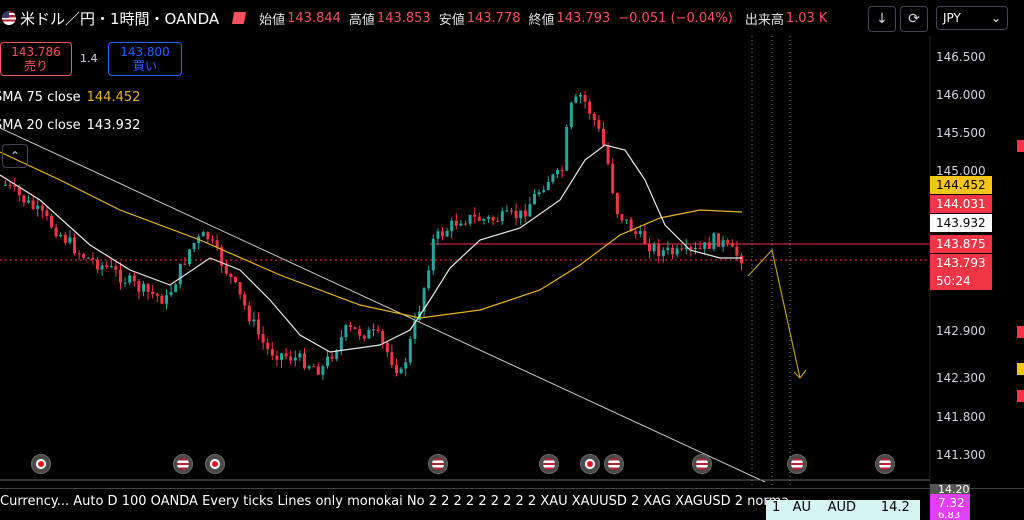 The height and width of the screenshot is (520, 1024). Describe the element at coordinates (541, 20) in the screenshot. I see `close-label: 終値` at that location.